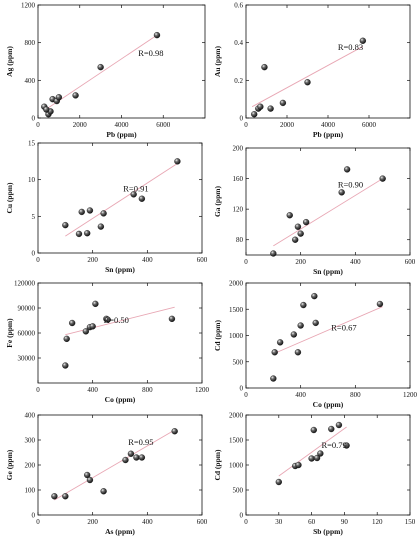 The height and width of the screenshot is (550, 417). What do you see at coordinates (150, 53) in the screenshot?
I see `correlation-label: R=0.98` at bounding box center [150, 53].